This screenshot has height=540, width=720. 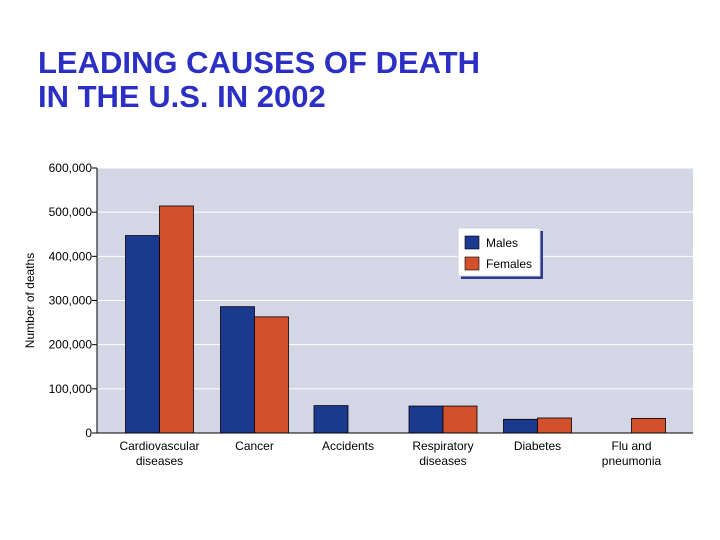 I want to click on y-tick-label: 400,000, so click(x=71, y=256).